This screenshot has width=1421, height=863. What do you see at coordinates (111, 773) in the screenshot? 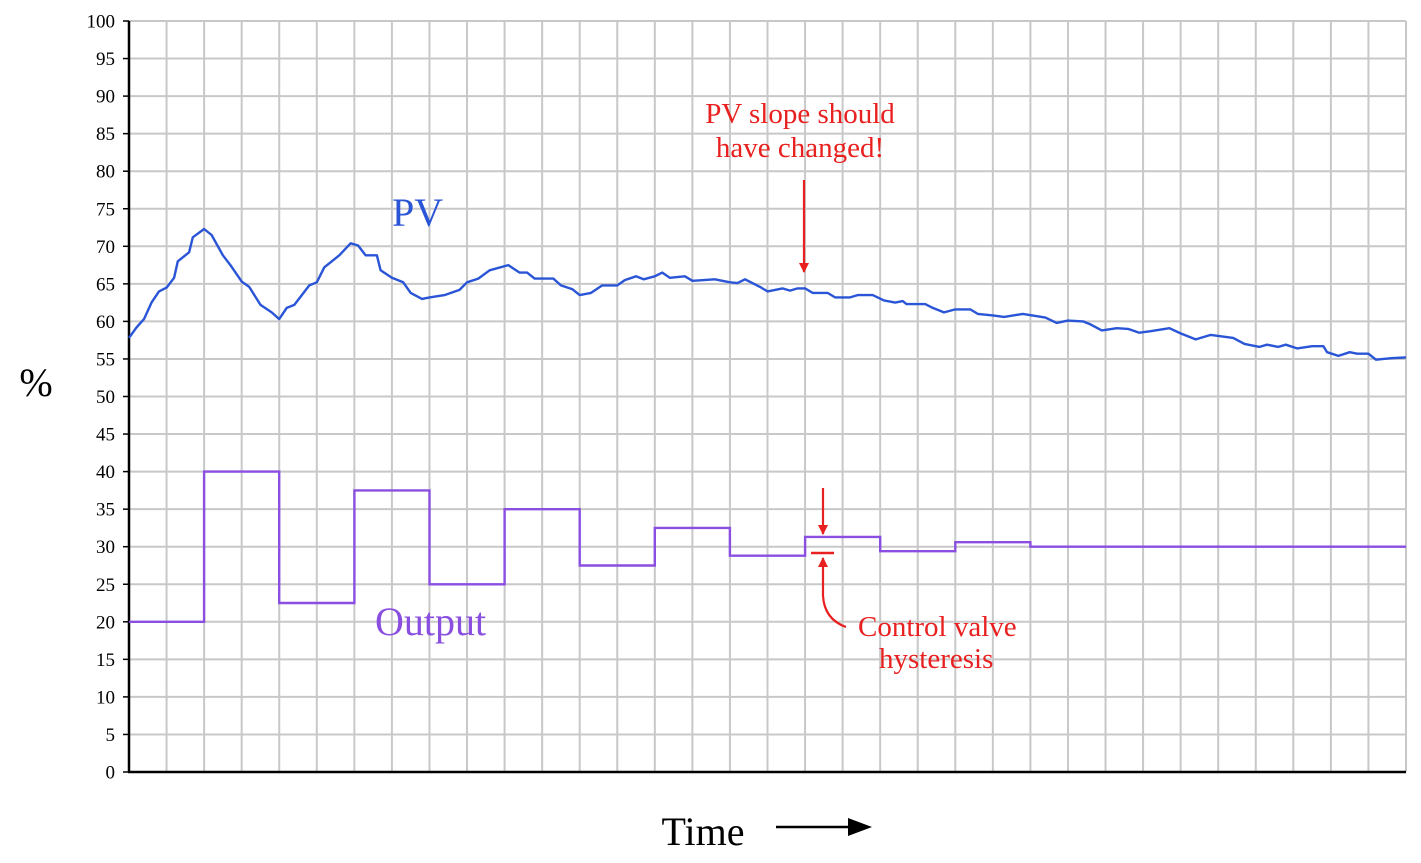
I see `y-tick-label: 0` at bounding box center [111, 773].